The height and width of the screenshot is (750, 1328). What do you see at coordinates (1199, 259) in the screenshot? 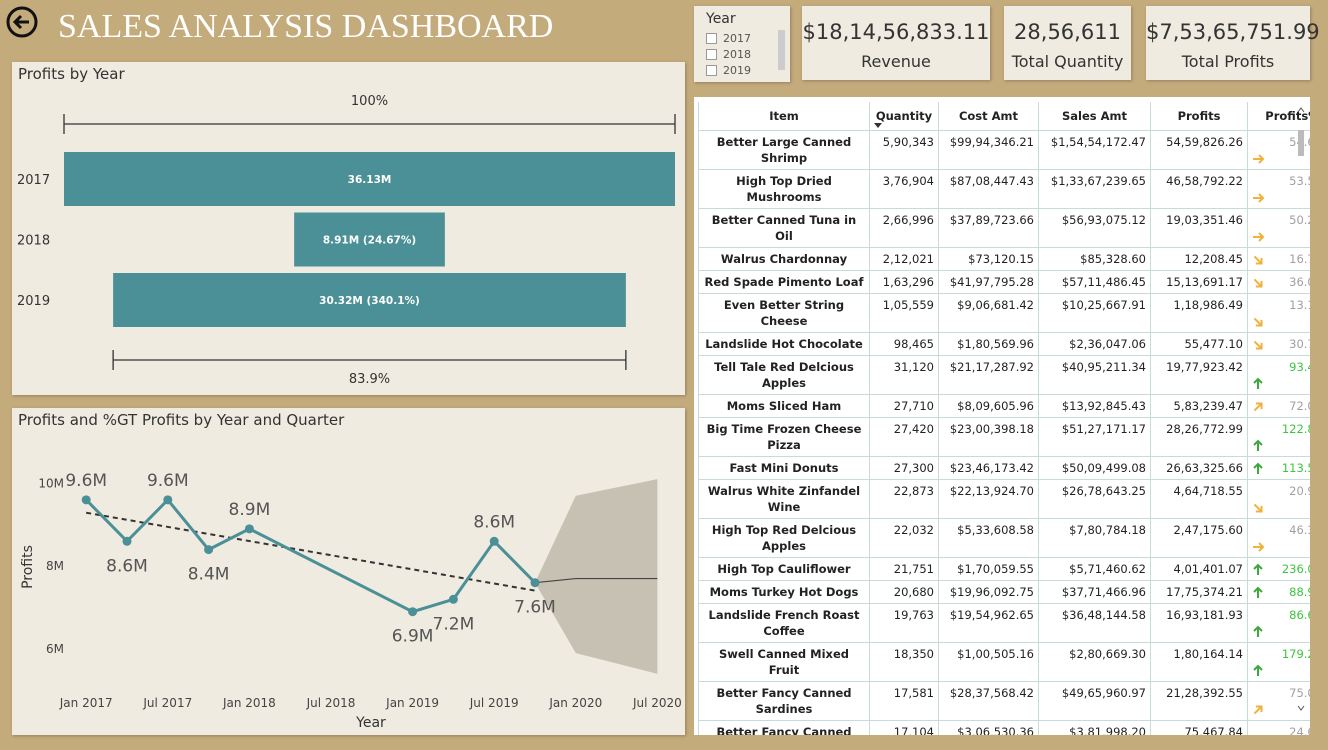
I see `value-cell: 12,208.45` at bounding box center [1199, 259].